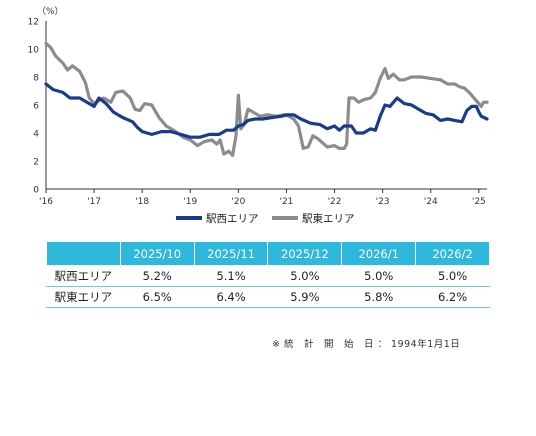  Describe the element at coordinates (366, 344) in the screenshot. I see `statistics-start-note: ※ 統 計 開 始 日 ： 1994年1月1日` at that location.